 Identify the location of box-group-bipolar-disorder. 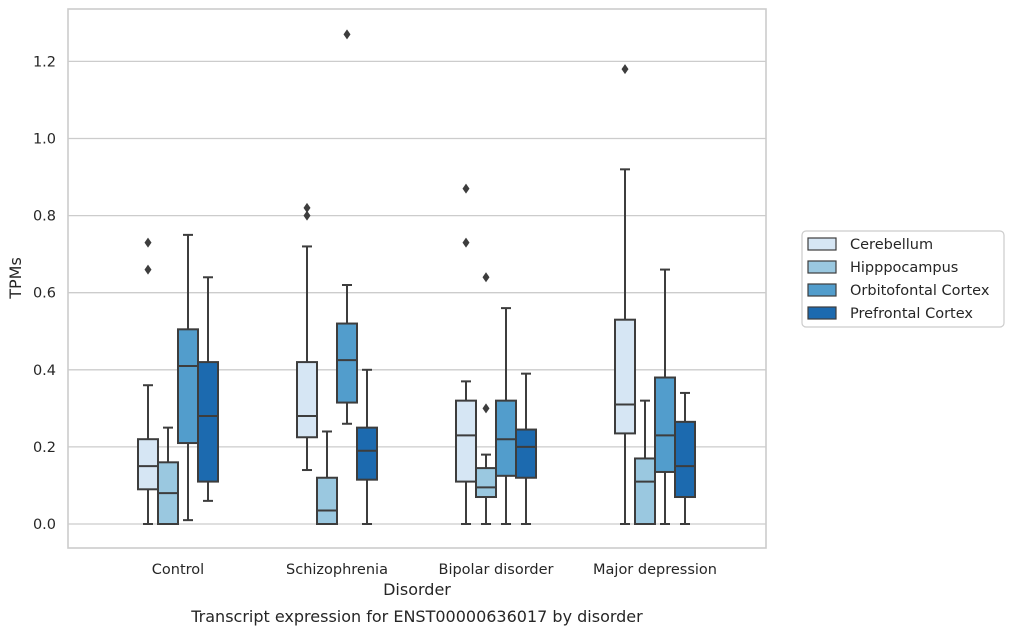
(496, 354).